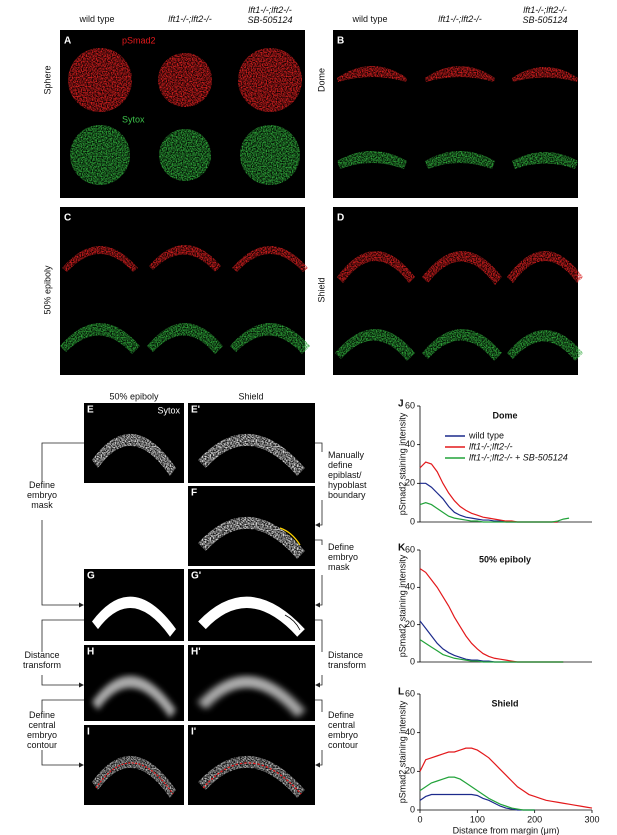 This screenshot has width=617, height=835. I want to click on panel-c, so click(185, 291).